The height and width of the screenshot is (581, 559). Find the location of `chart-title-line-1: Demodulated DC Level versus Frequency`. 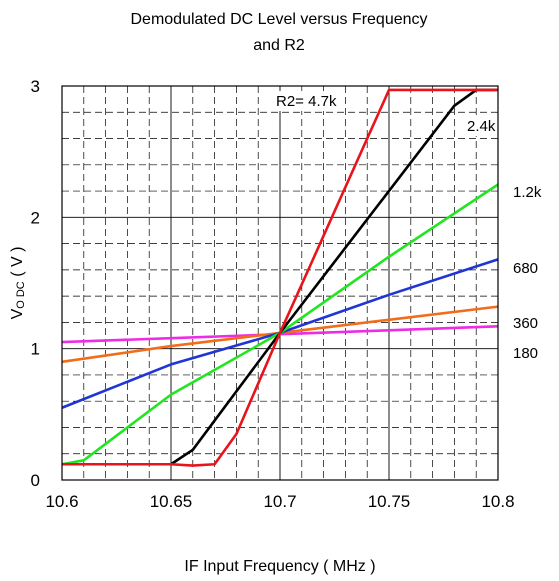

chart-title-line-1: Demodulated DC Level versus Frequency is located at coordinates (278, 19).